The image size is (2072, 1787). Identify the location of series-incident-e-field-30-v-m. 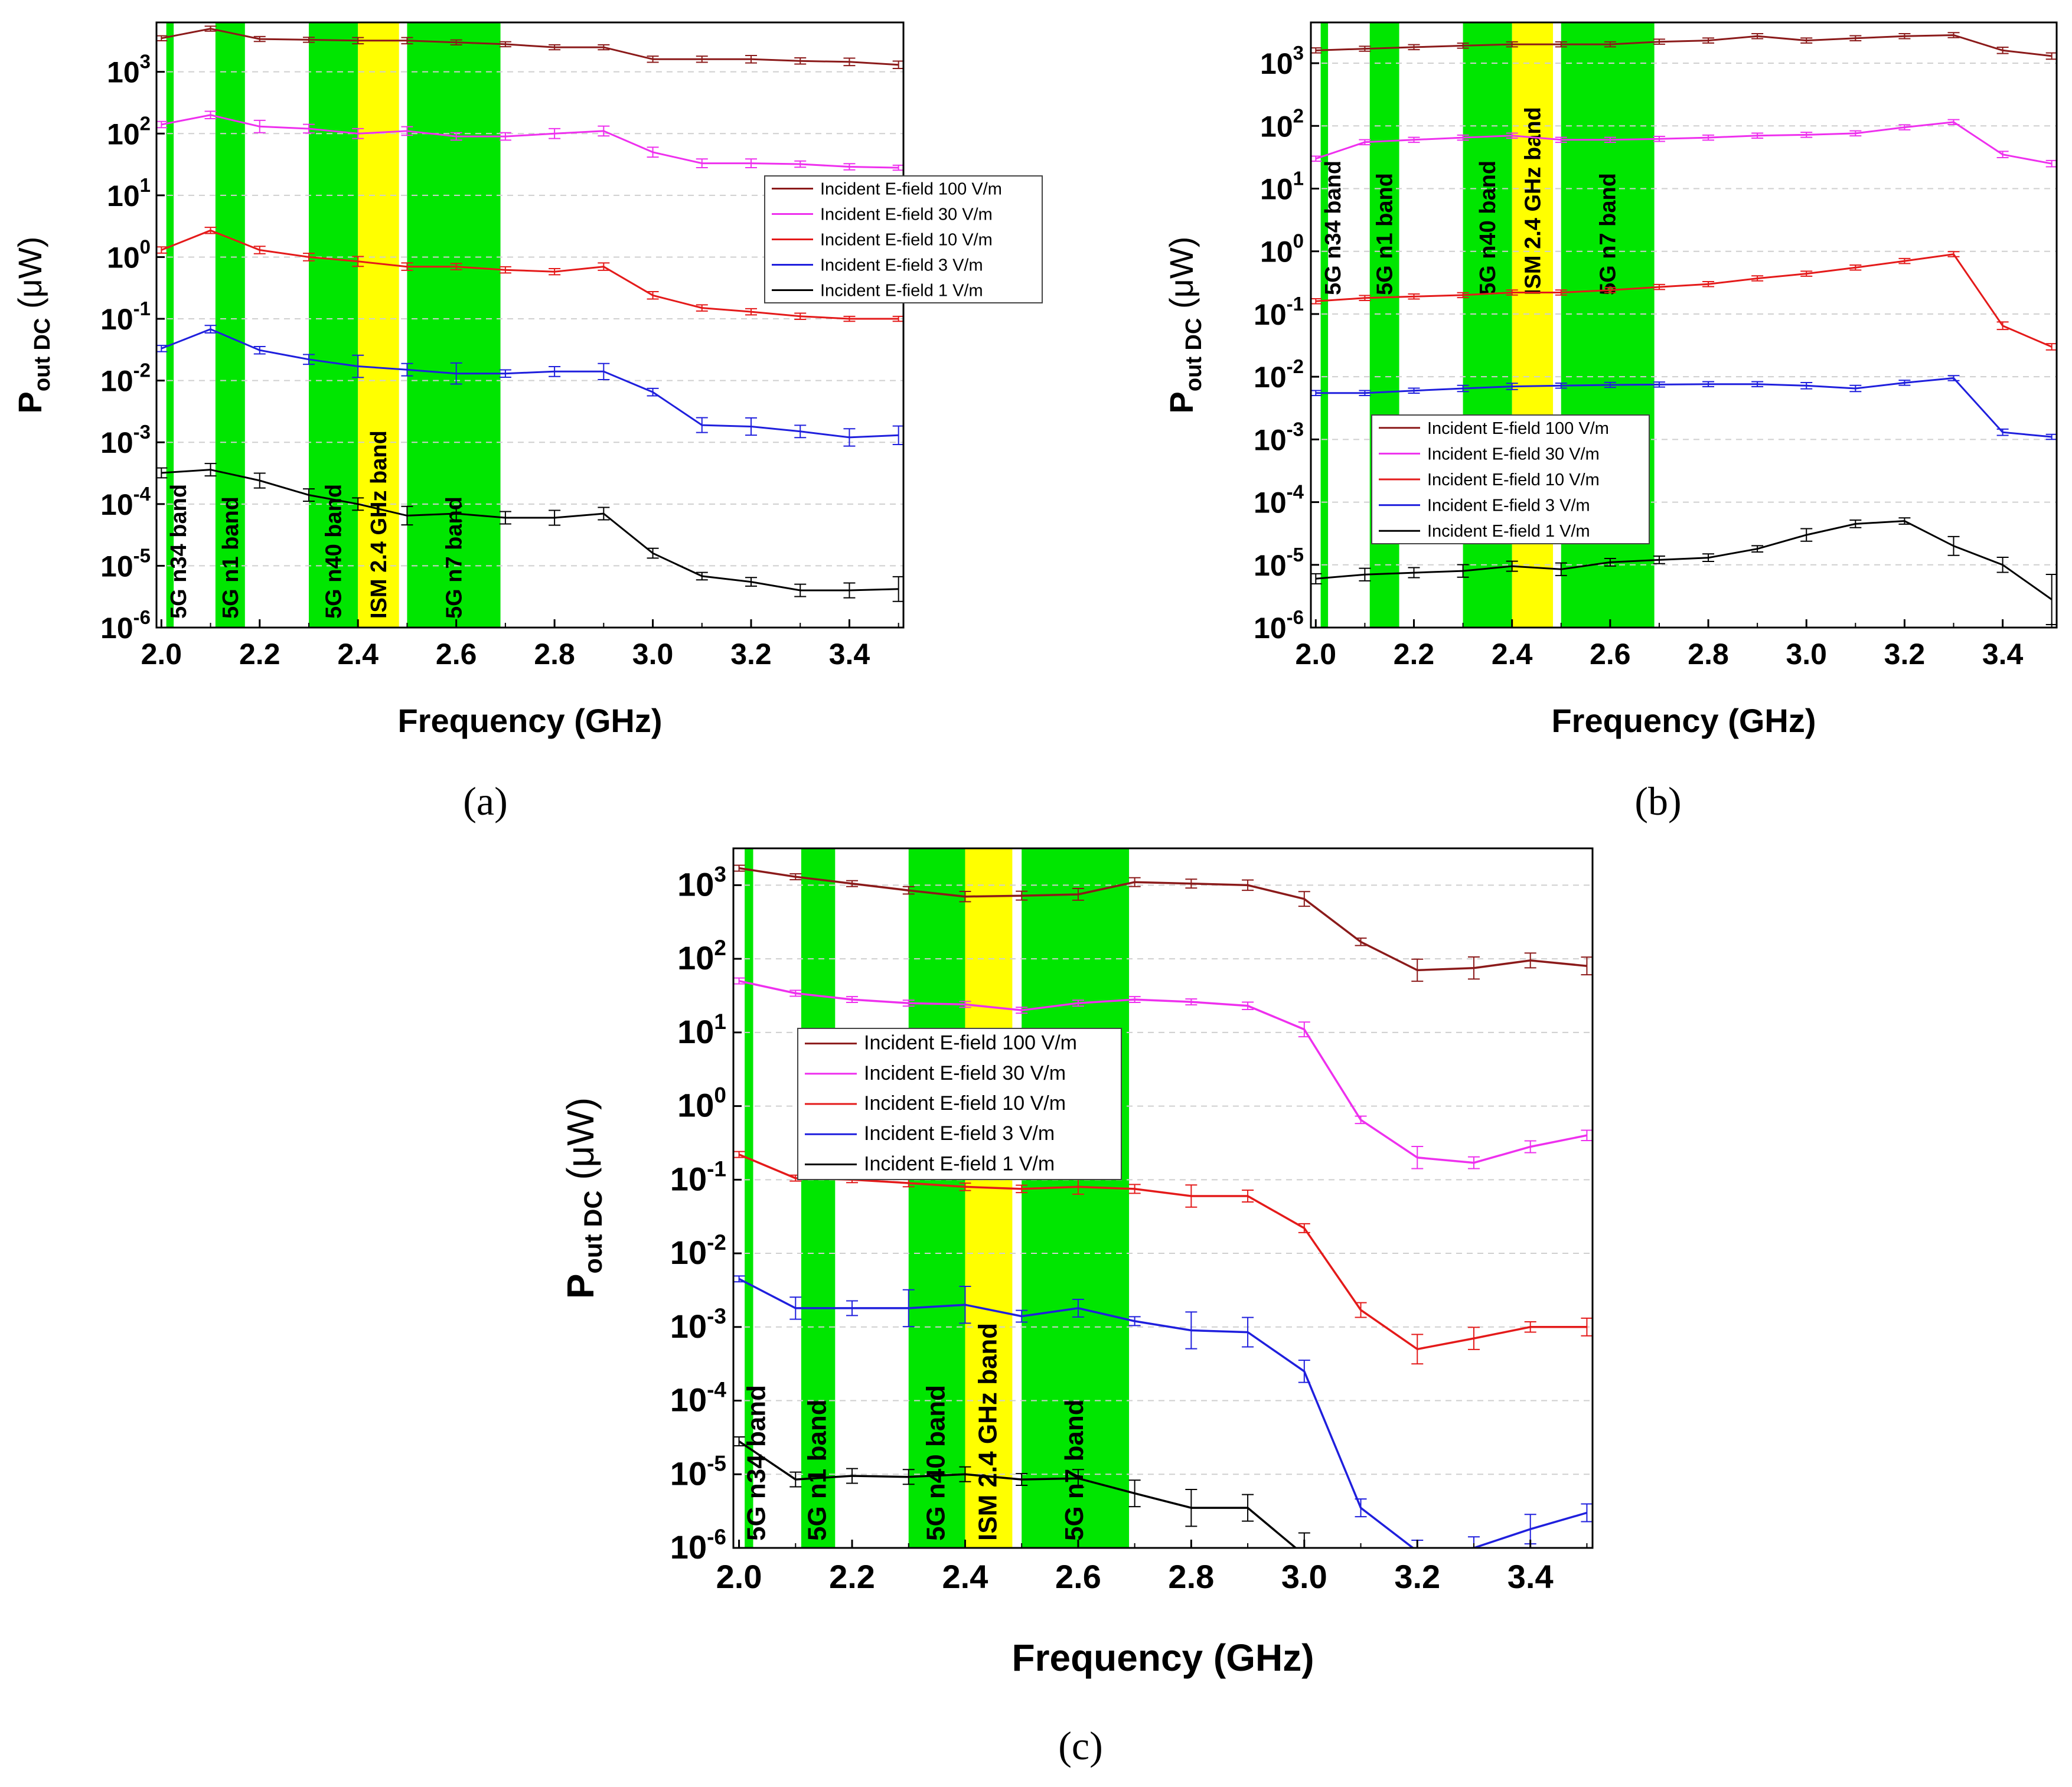
(1163, 1073).